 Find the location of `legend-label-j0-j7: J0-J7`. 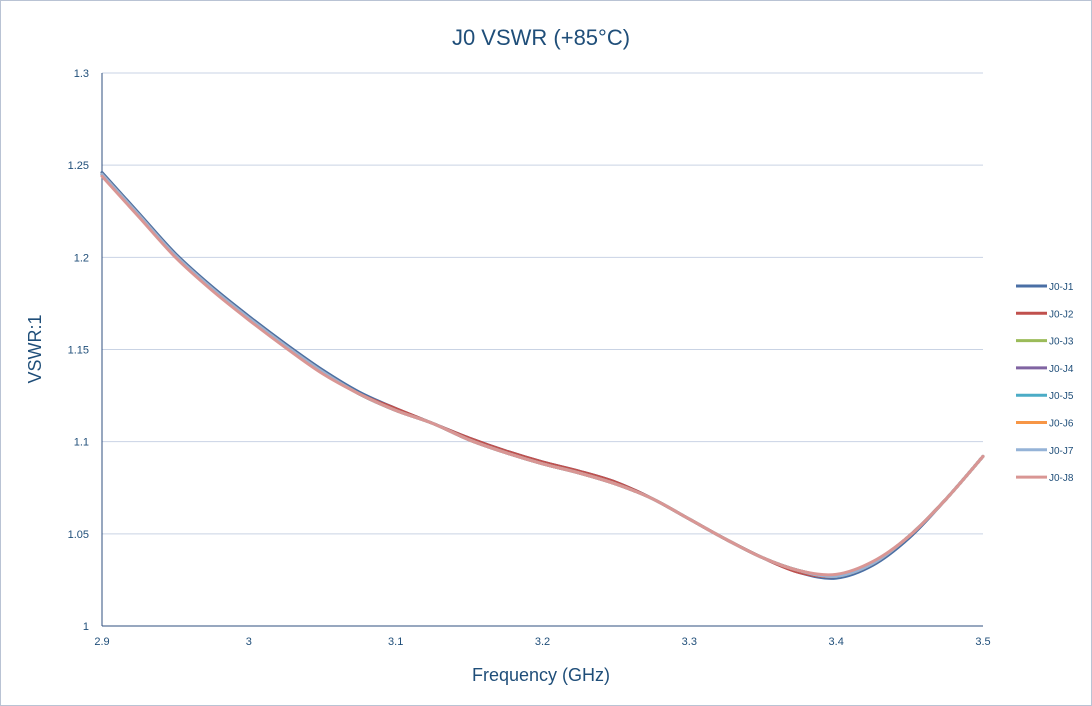

legend-label-j0-j7: J0-J7 is located at coordinates (1061, 451).